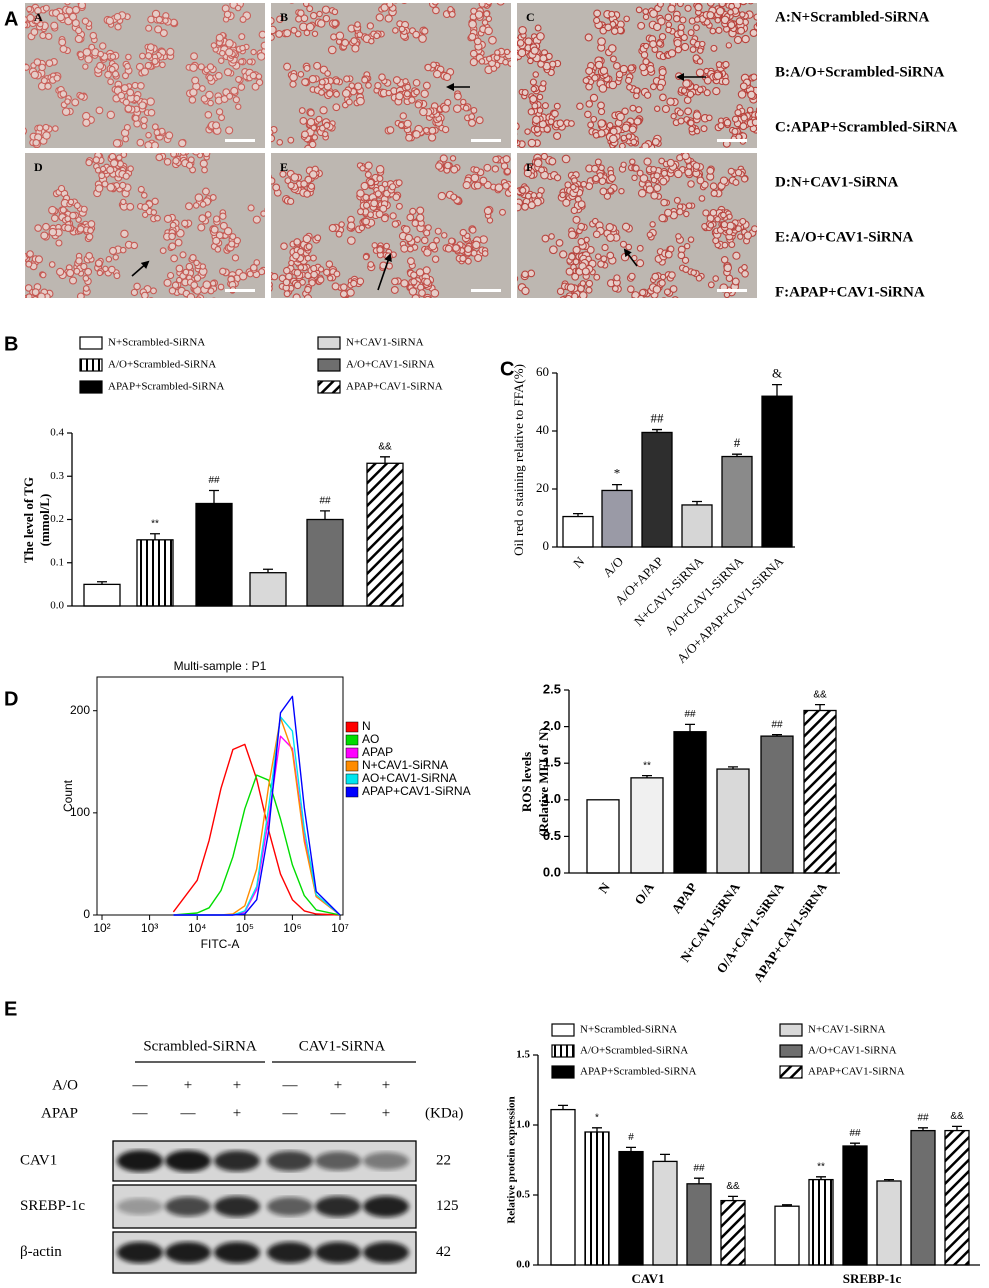 Image resolution: width=989 pixels, height=1288 pixels. Describe the element at coordinates (526, 782) in the screenshot. I see `y-axis-label: ROS levels` at that location.